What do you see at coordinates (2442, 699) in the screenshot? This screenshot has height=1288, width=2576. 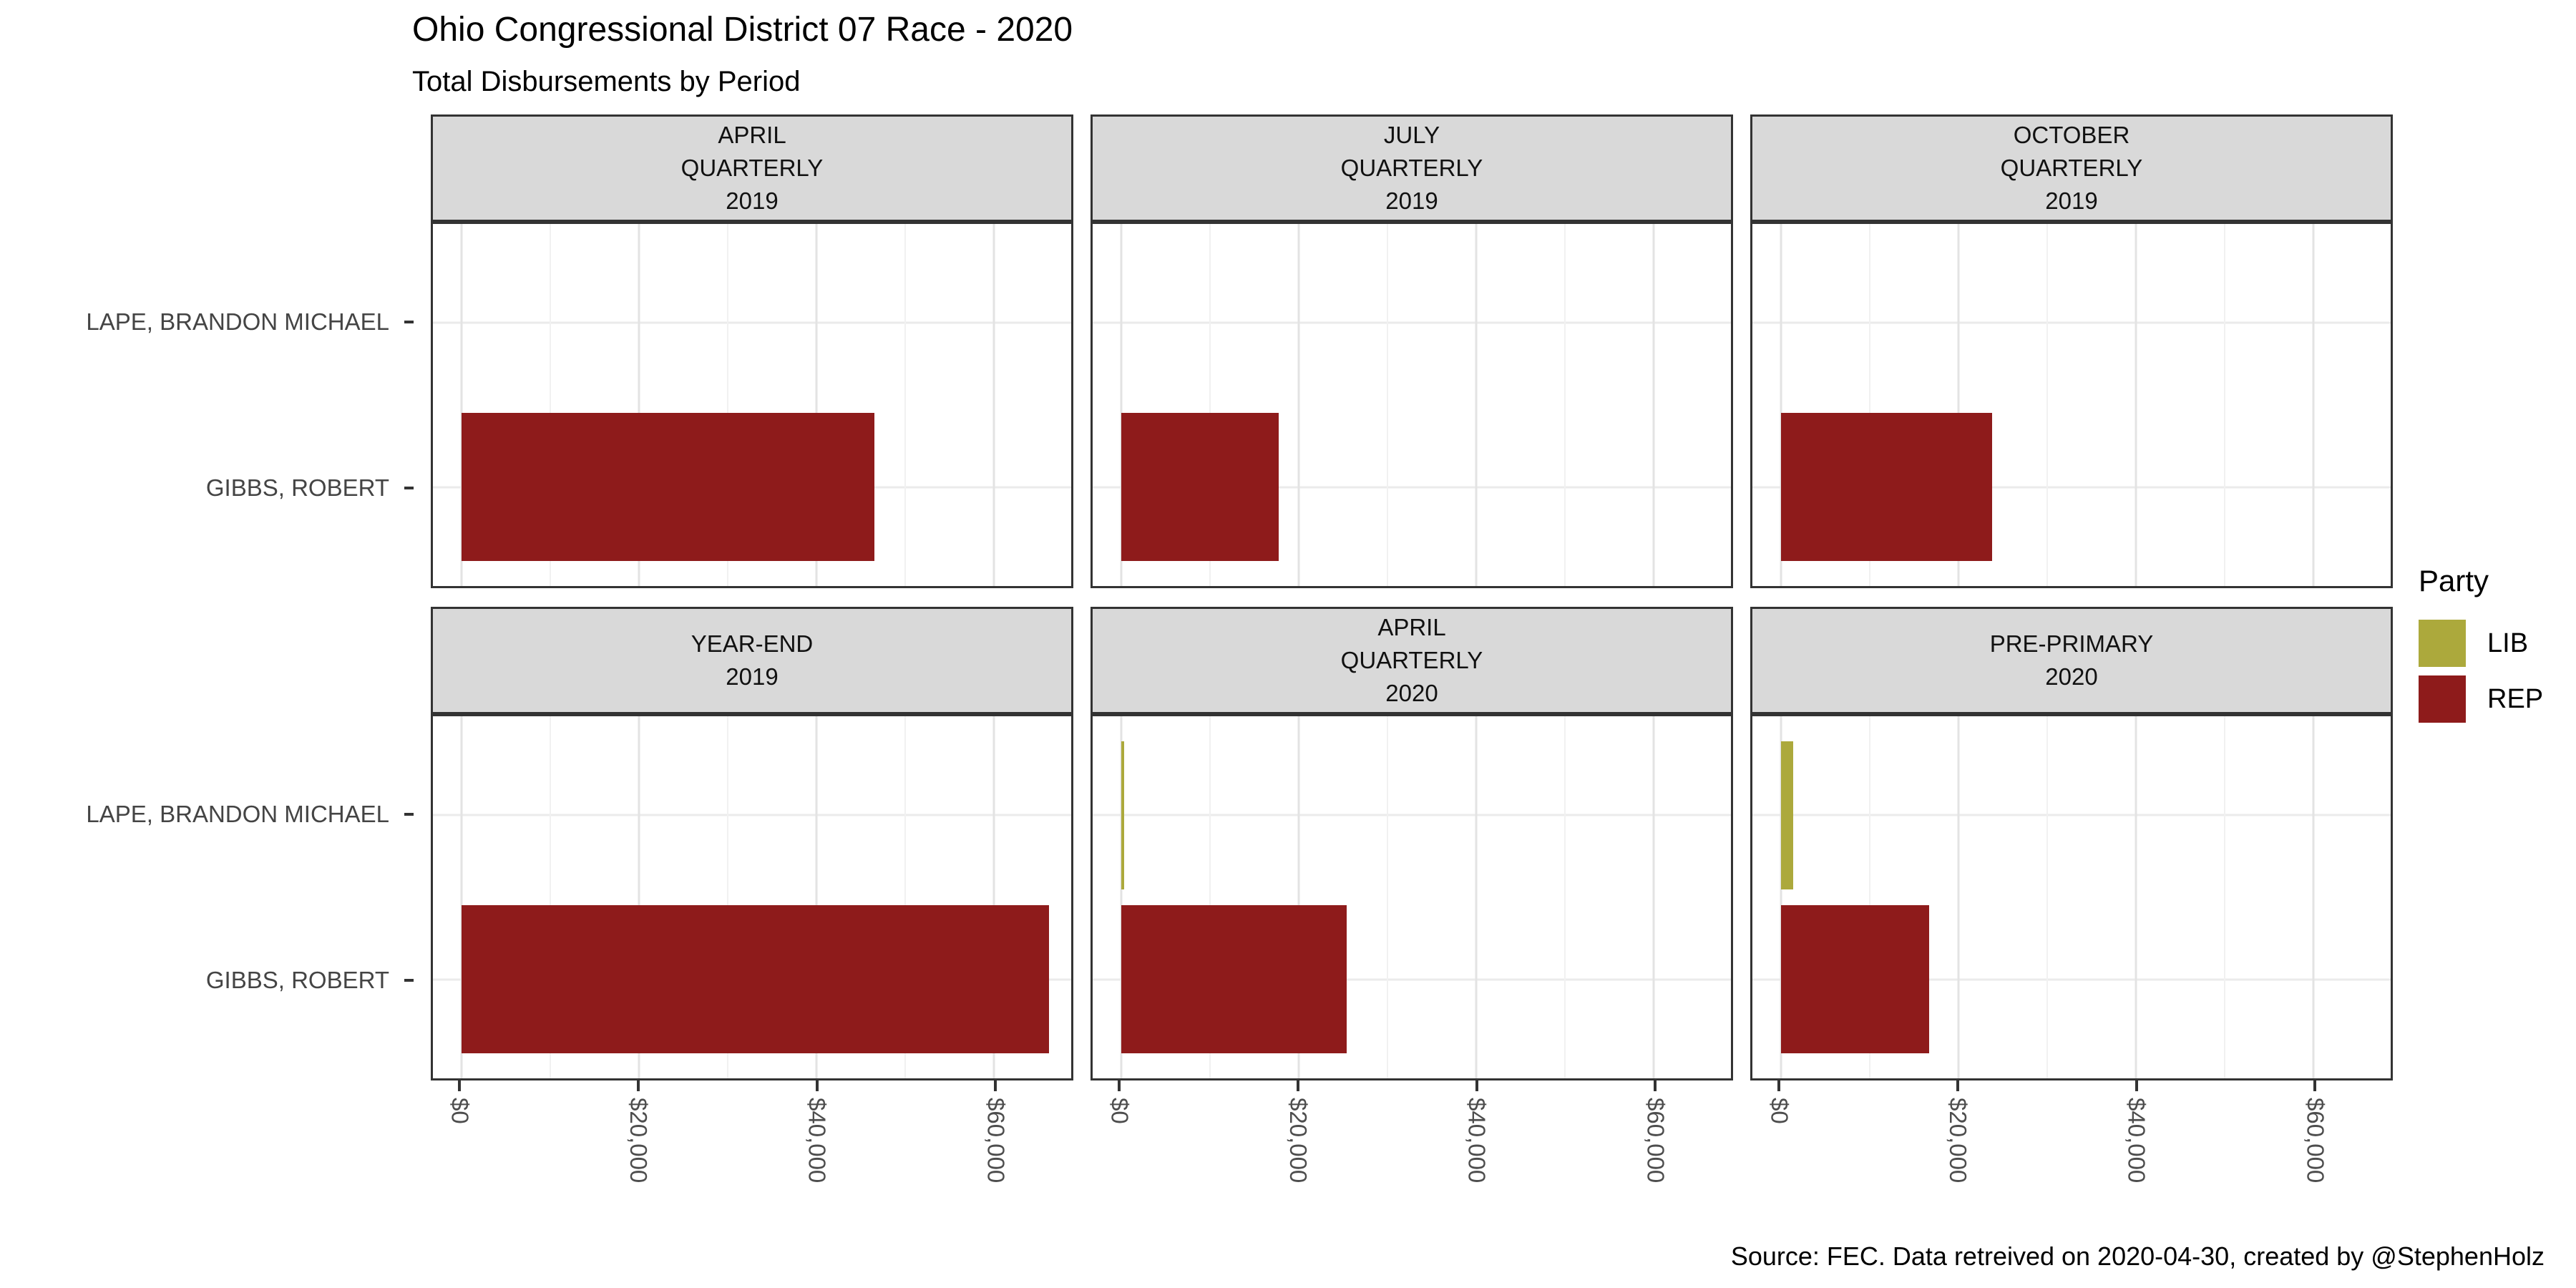 I see `legend-swatch-rep` at bounding box center [2442, 699].